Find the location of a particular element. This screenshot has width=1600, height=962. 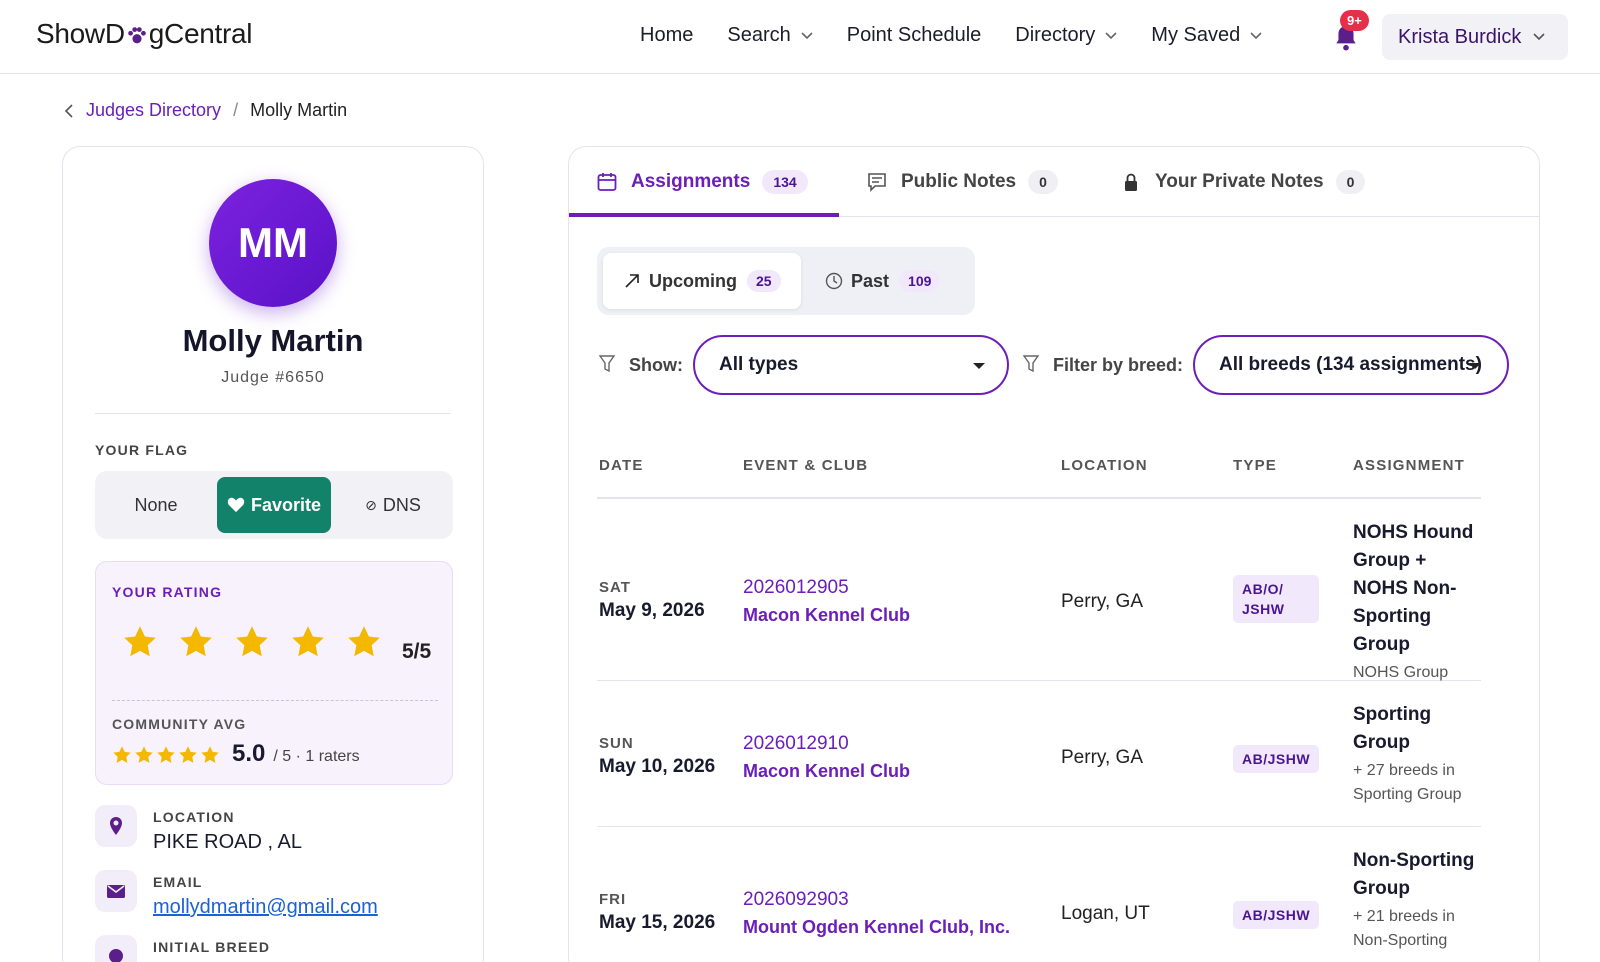

location-value: PIKE ROAD , AL is located at coordinates (227, 842).